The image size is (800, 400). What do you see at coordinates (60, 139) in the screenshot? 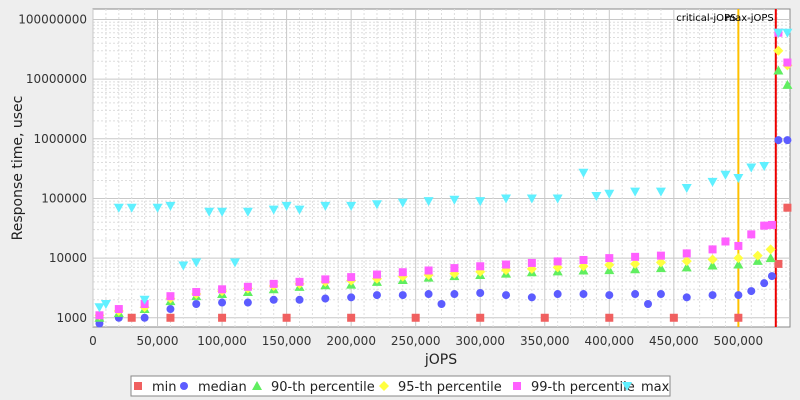
I see `y-tick-label: 1000000` at bounding box center [60, 139].